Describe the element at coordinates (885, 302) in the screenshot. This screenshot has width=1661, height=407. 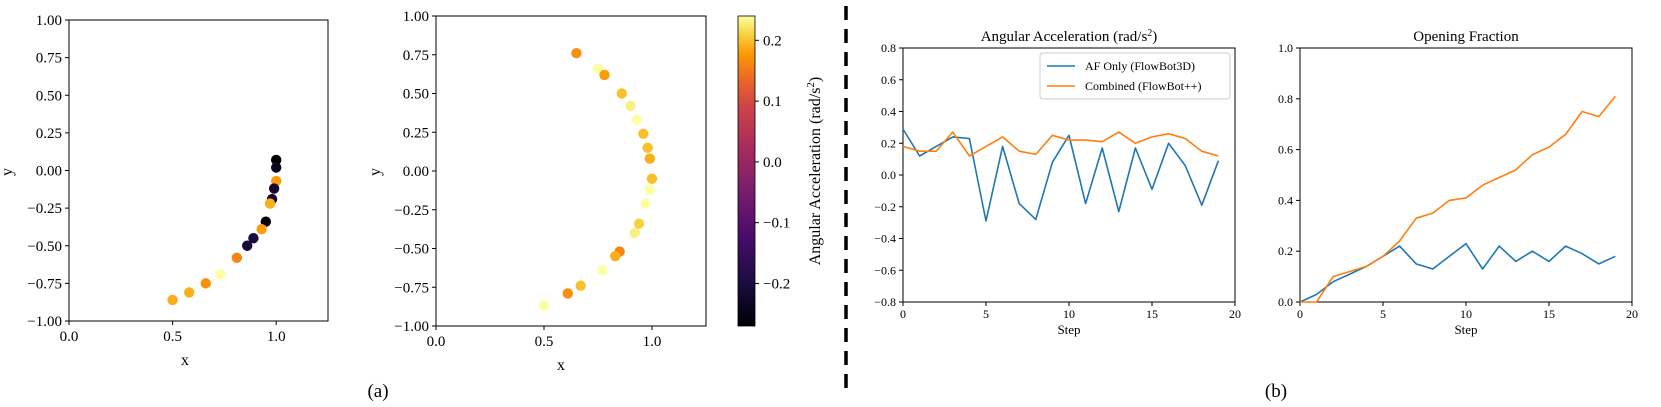
I see `y-tick-label: −0.8` at that location.